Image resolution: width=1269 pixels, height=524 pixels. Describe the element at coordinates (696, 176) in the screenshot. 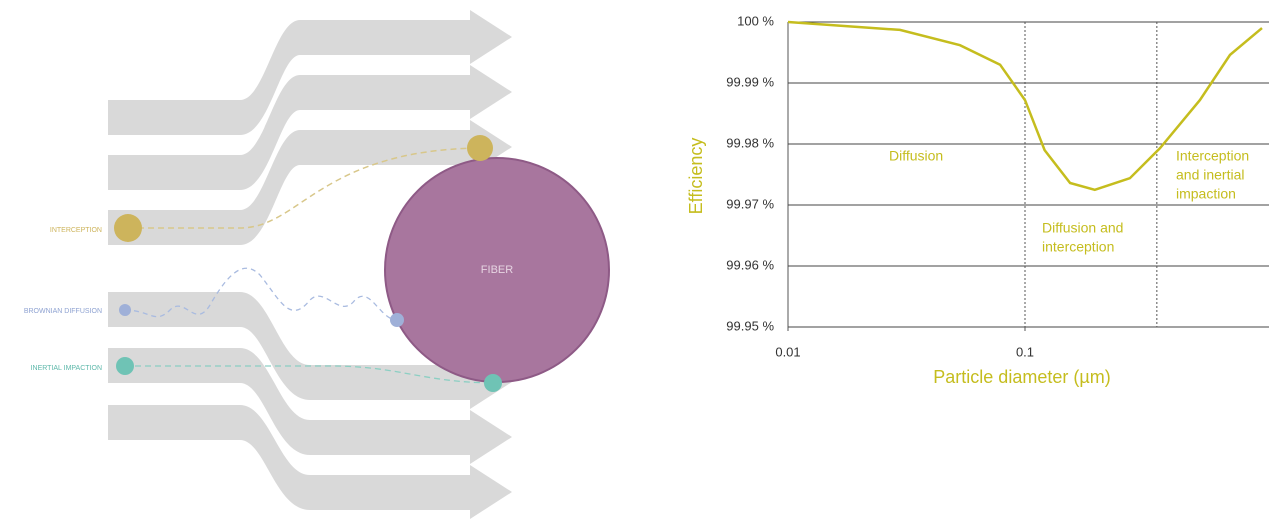

I see `y-axis-label: Efficiency` at that location.